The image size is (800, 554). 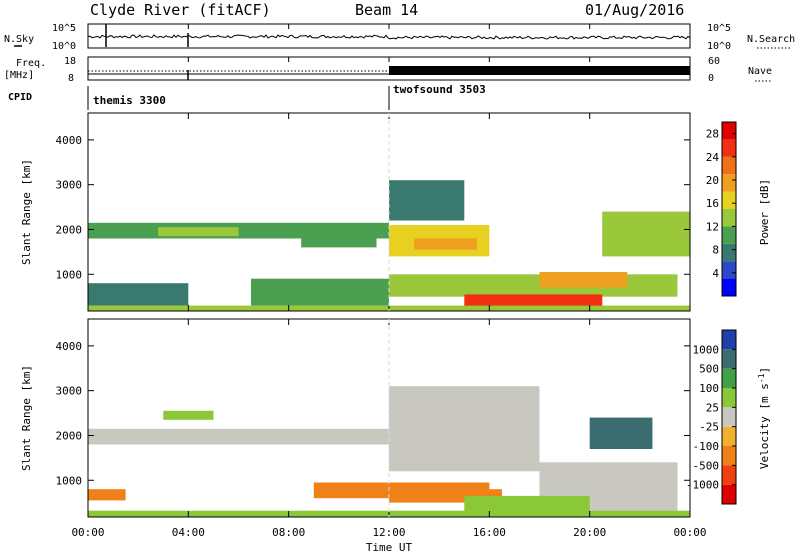 I want to click on date-title: 01/Aug/2016, so click(x=634, y=10).